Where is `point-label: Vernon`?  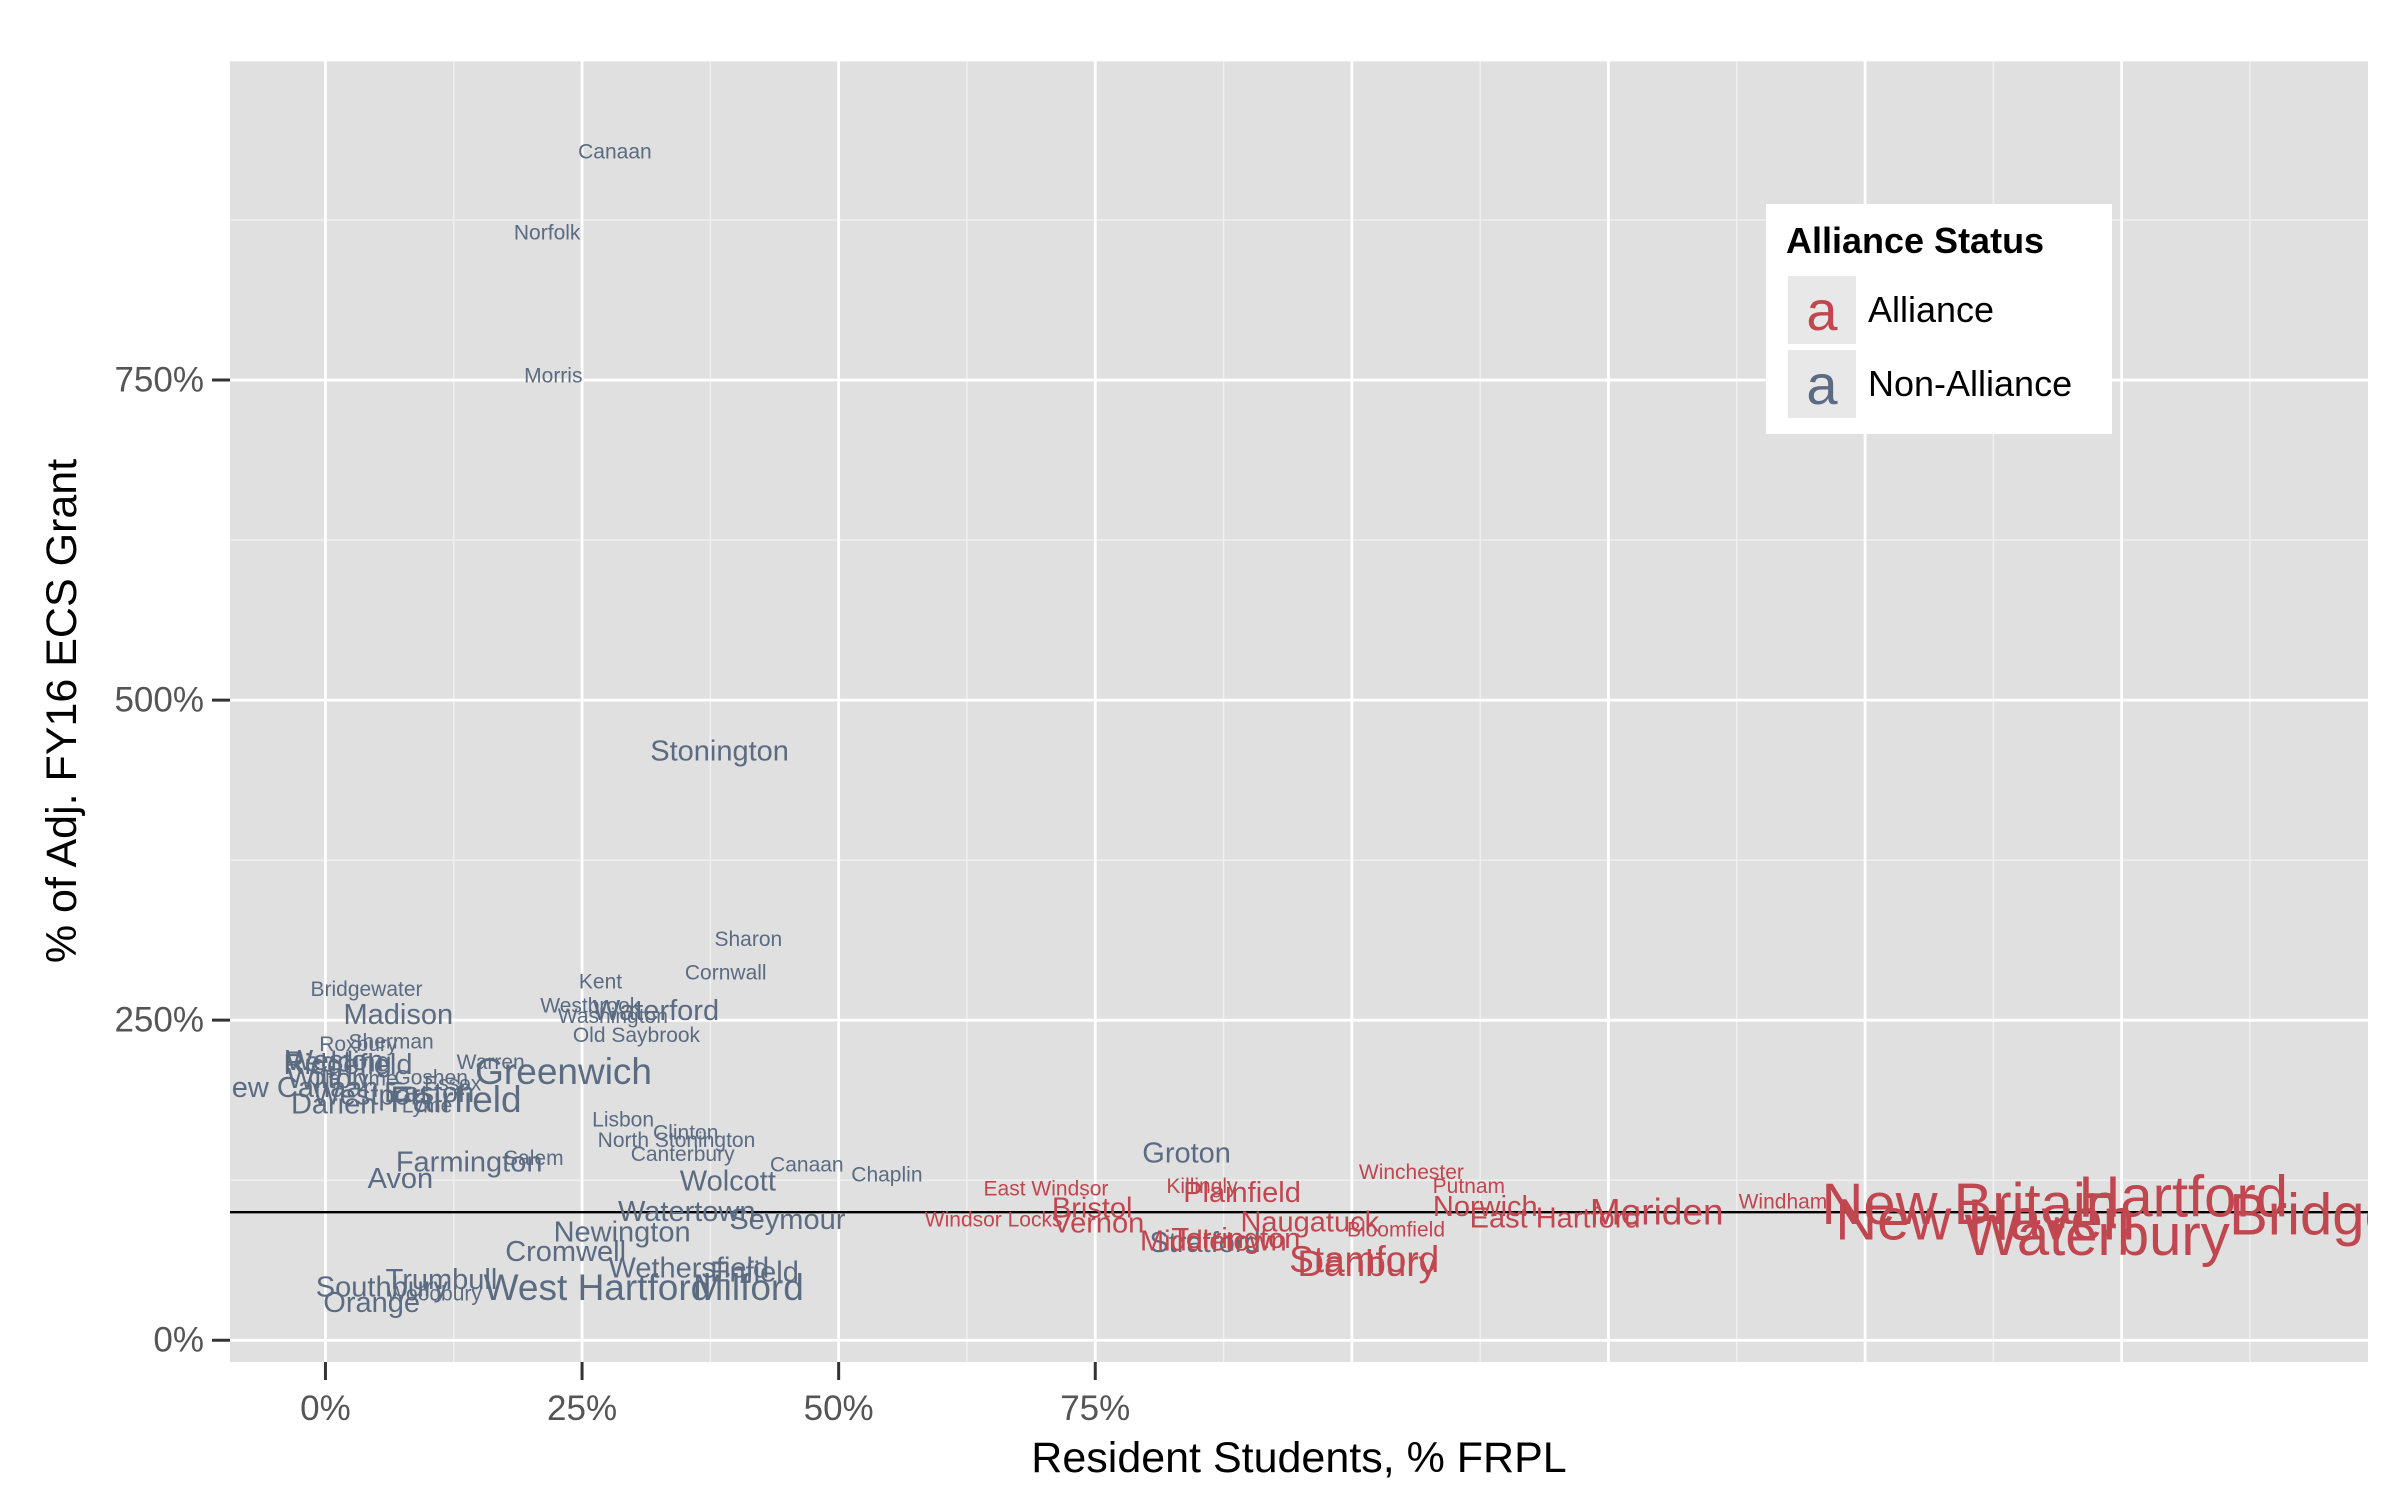
point-label: Vernon is located at coordinates (1098, 1224).